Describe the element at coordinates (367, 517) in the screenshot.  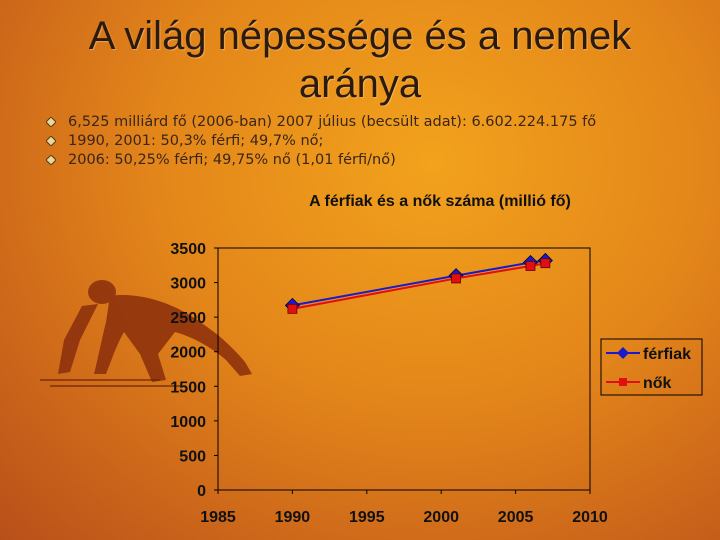
I see `x-tick-label: 1995` at that location.